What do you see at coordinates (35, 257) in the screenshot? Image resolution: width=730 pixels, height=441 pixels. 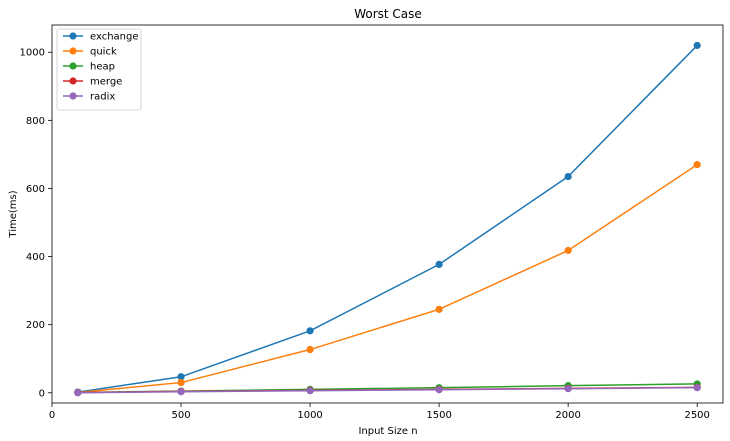 I see `y-tick-label: 400` at bounding box center [35, 257].